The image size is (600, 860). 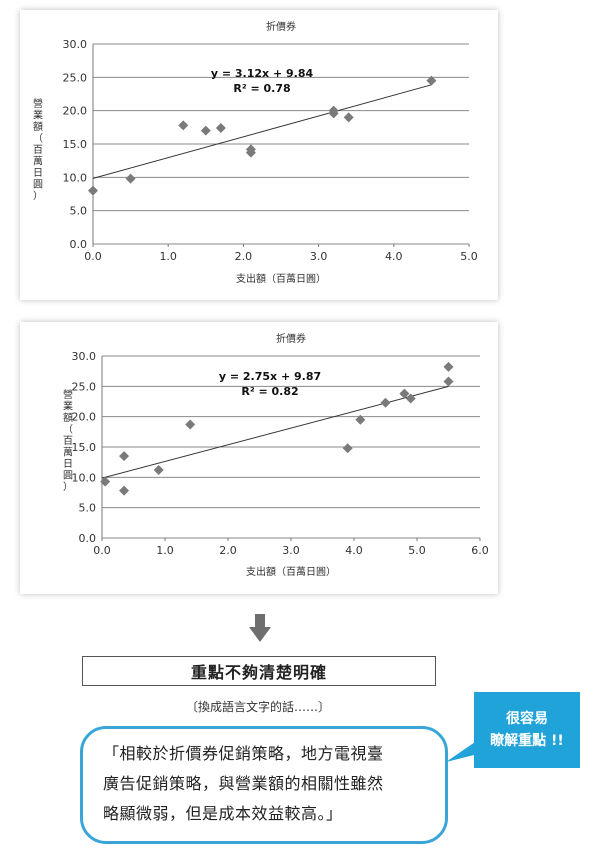 What do you see at coordinates (270, 376) in the screenshot?
I see `chart-2-equation: y = 2.75x + 9.87` at bounding box center [270, 376].